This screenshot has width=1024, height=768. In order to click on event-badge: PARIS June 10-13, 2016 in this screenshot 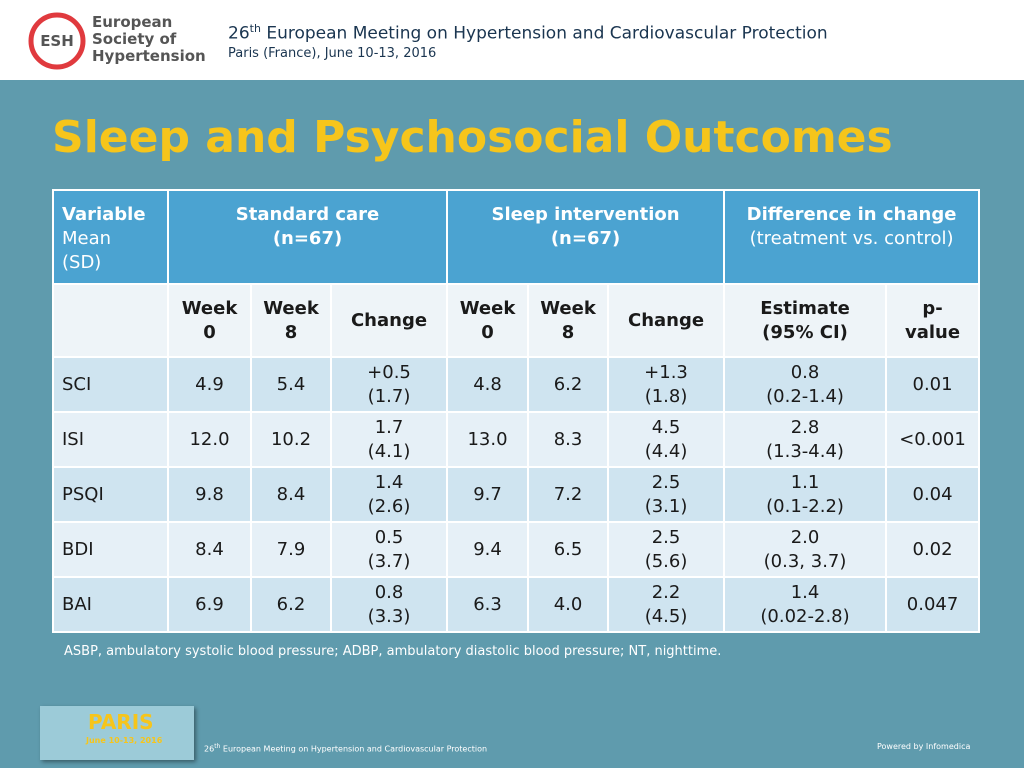, I will do `click(117, 733)`.